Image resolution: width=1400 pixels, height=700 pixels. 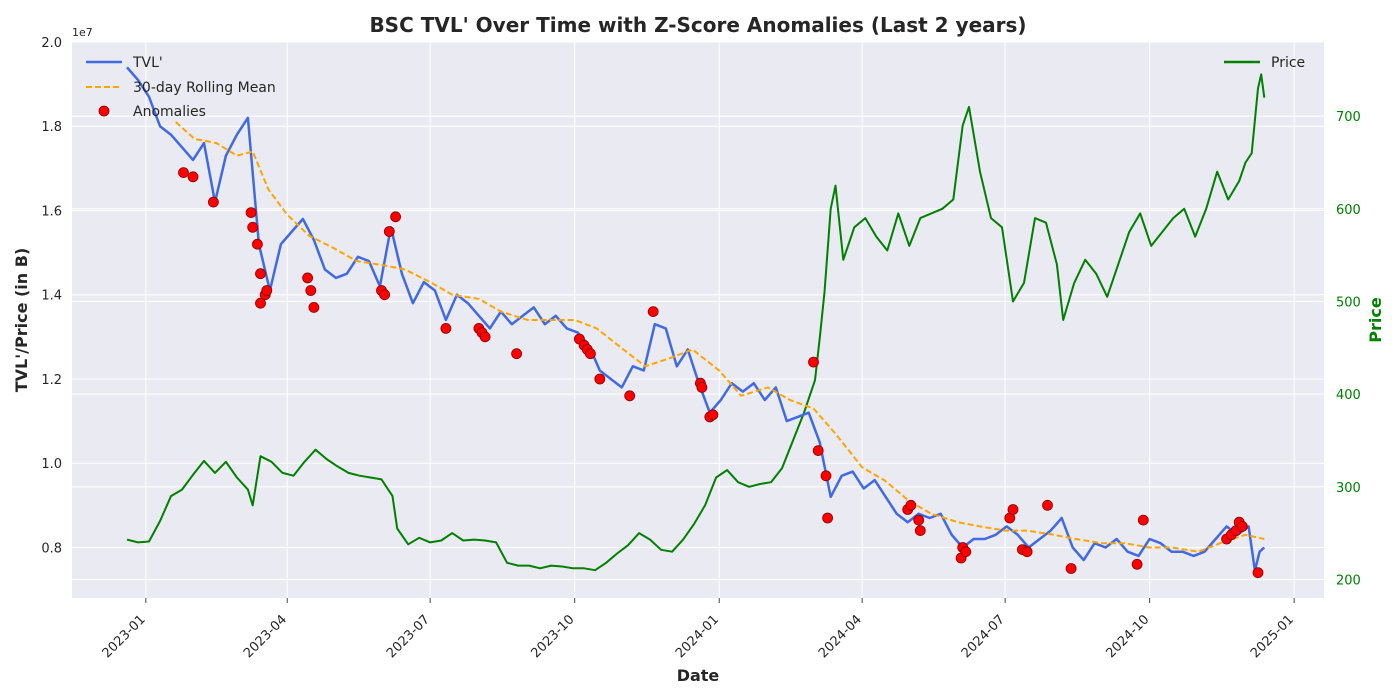 I want to click on y-tick-label: 1.2, so click(x=51, y=380).